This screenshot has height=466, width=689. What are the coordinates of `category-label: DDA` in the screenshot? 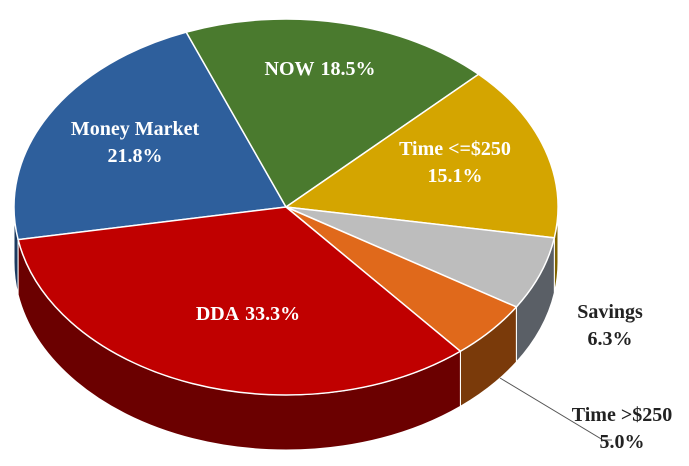 It's located at (218, 314).